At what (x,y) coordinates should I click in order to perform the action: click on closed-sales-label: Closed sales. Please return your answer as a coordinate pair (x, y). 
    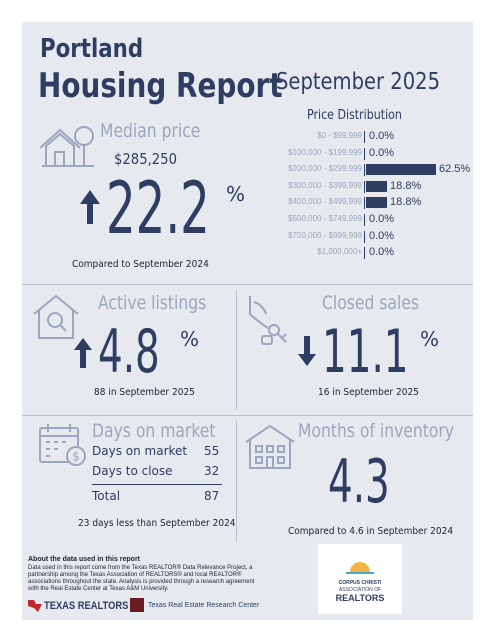
    Looking at the image, I should click on (370, 303).